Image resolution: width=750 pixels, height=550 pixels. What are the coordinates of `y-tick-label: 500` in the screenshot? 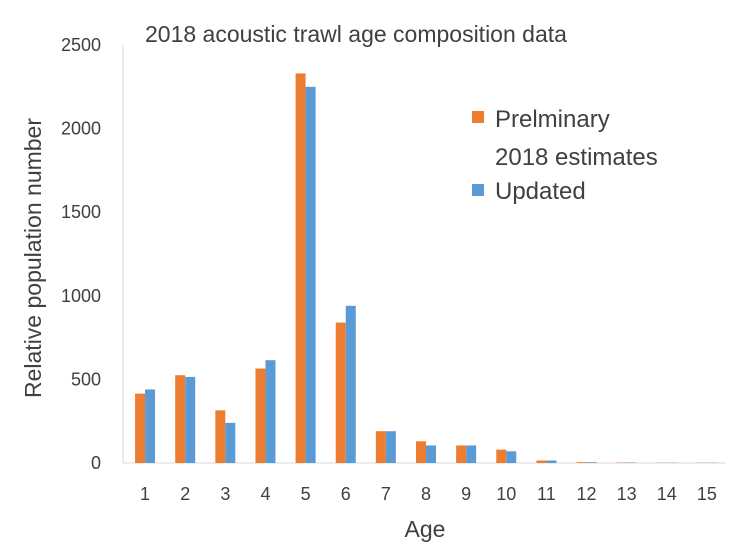 It's located at (86, 379).